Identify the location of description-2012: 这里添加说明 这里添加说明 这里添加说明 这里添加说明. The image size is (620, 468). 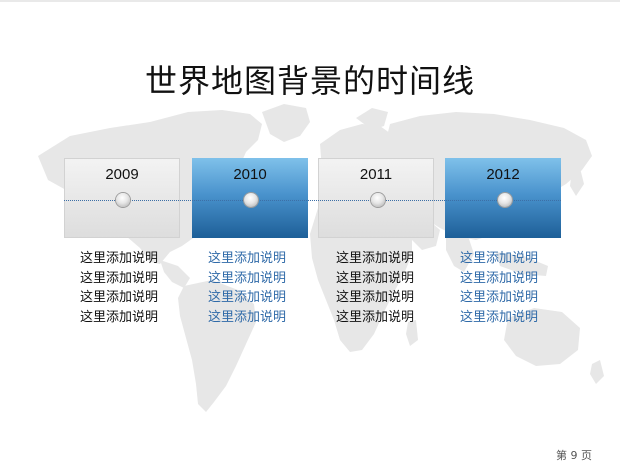
(499, 288).